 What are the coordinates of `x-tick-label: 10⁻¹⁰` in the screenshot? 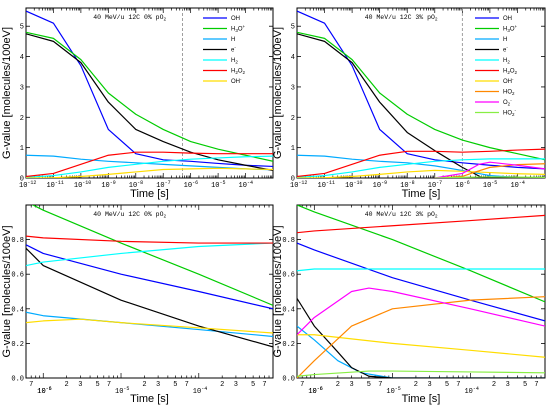 It's located at (353, 185).